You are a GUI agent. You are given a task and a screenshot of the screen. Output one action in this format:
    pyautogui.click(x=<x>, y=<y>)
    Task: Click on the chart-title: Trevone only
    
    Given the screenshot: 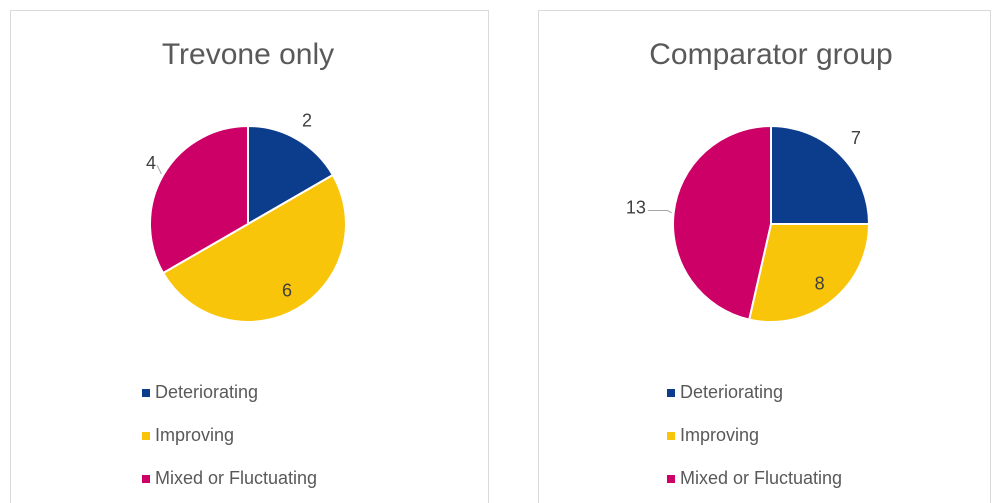 What is the action you would take?
    pyautogui.click(x=248, y=54)
    